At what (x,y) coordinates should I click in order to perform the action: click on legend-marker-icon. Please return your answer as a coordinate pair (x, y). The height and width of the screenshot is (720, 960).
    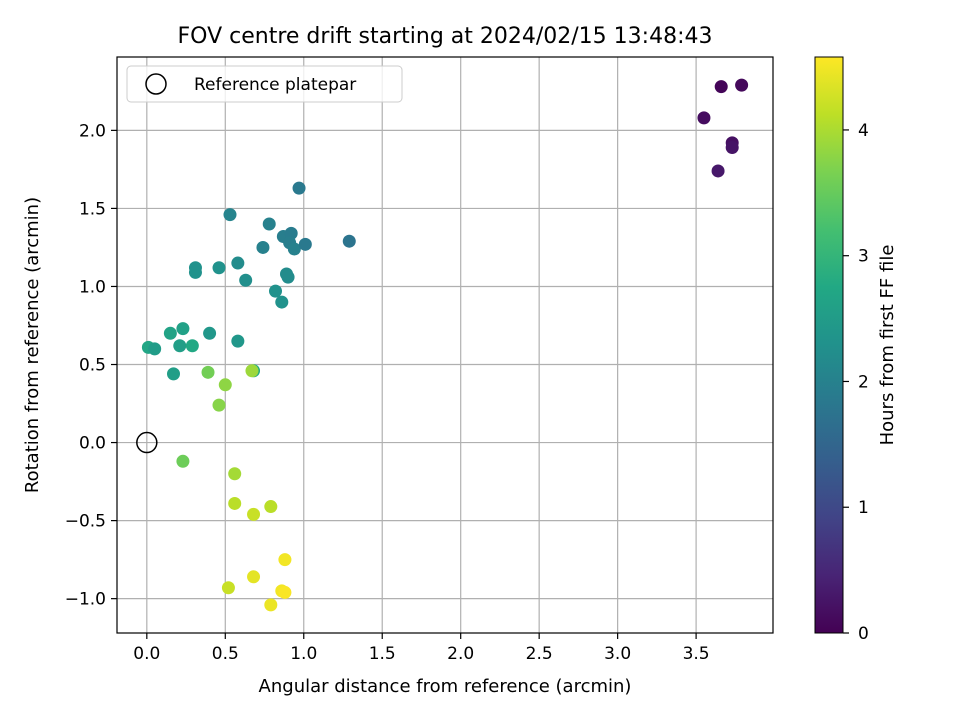
    Looking at the image, I should click on (156, 84).